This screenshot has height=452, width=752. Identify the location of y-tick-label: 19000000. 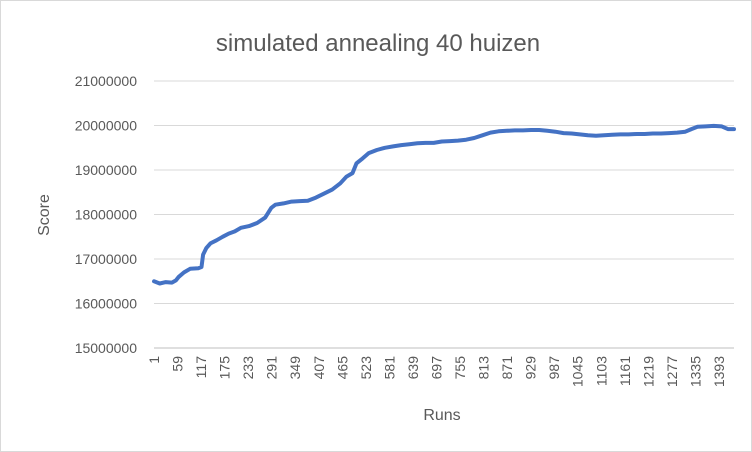
(106, 170).